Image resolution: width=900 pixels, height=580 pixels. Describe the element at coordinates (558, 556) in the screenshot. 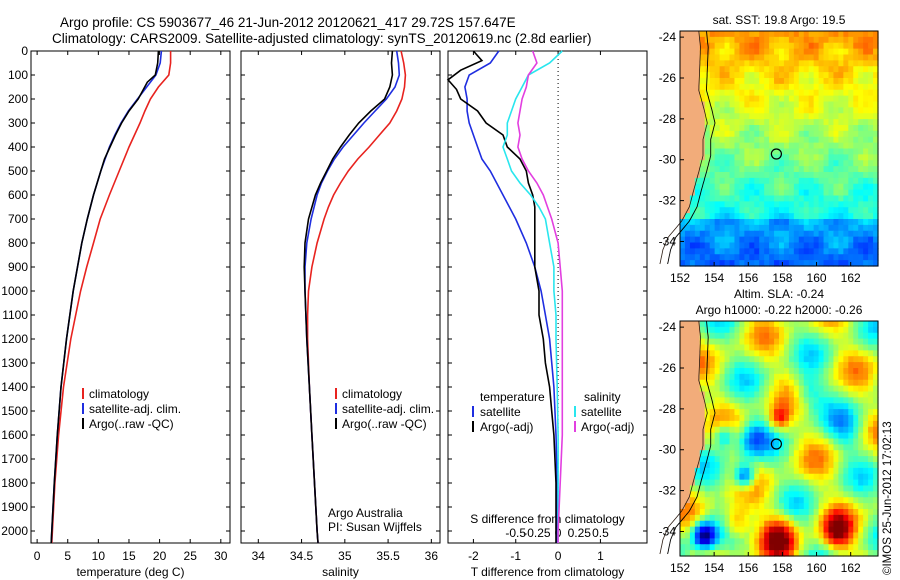

I see `x-tick-label: 0` at that location.